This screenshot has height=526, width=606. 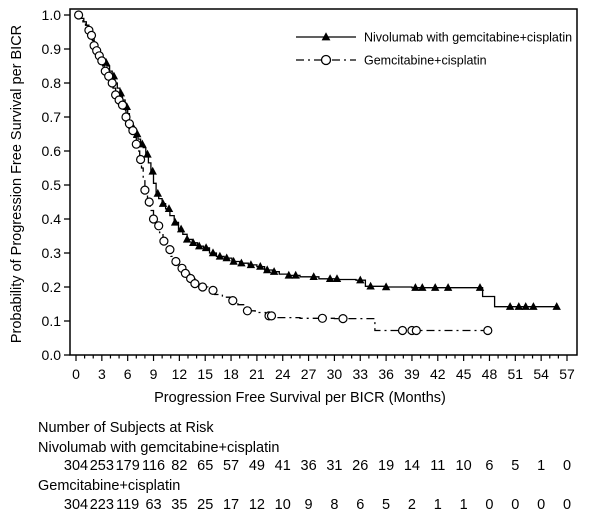 I want to click on at-risk-count: 19, so click(x=386, y=466).